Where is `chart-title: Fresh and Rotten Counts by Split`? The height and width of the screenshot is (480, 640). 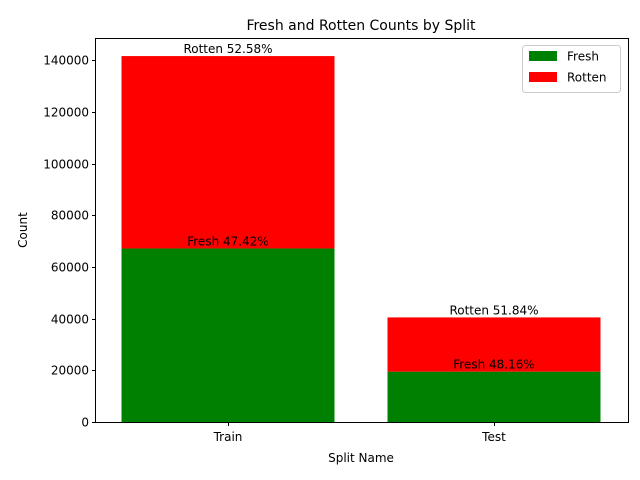
chart-title: Fresh and Rotten Counts by Split is located at coordinates (361, 26).